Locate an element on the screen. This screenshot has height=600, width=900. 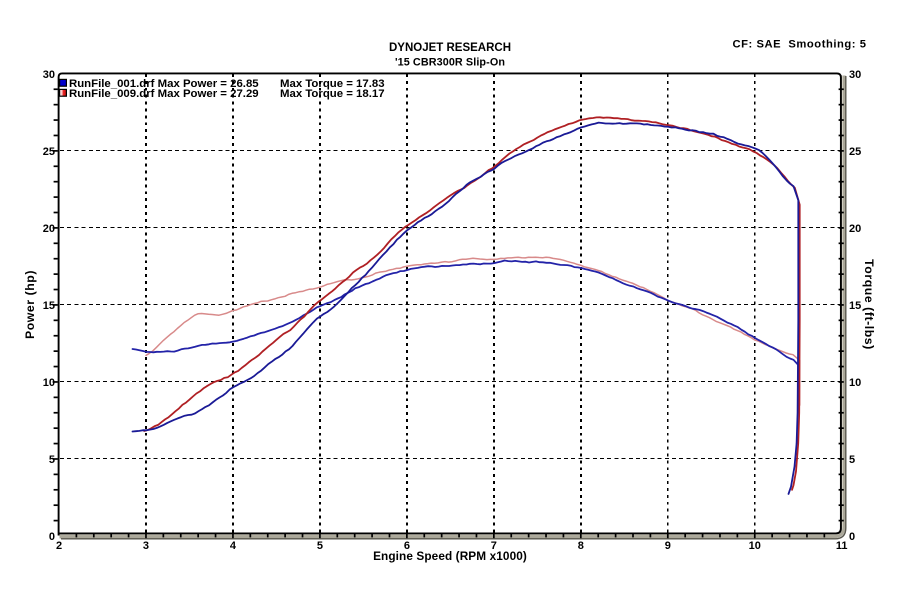
svg-text:RunFile_001.drf Max Power = 26: RunFile_001.drf Max Power = 26.85 is located at coordinates (164, 84).